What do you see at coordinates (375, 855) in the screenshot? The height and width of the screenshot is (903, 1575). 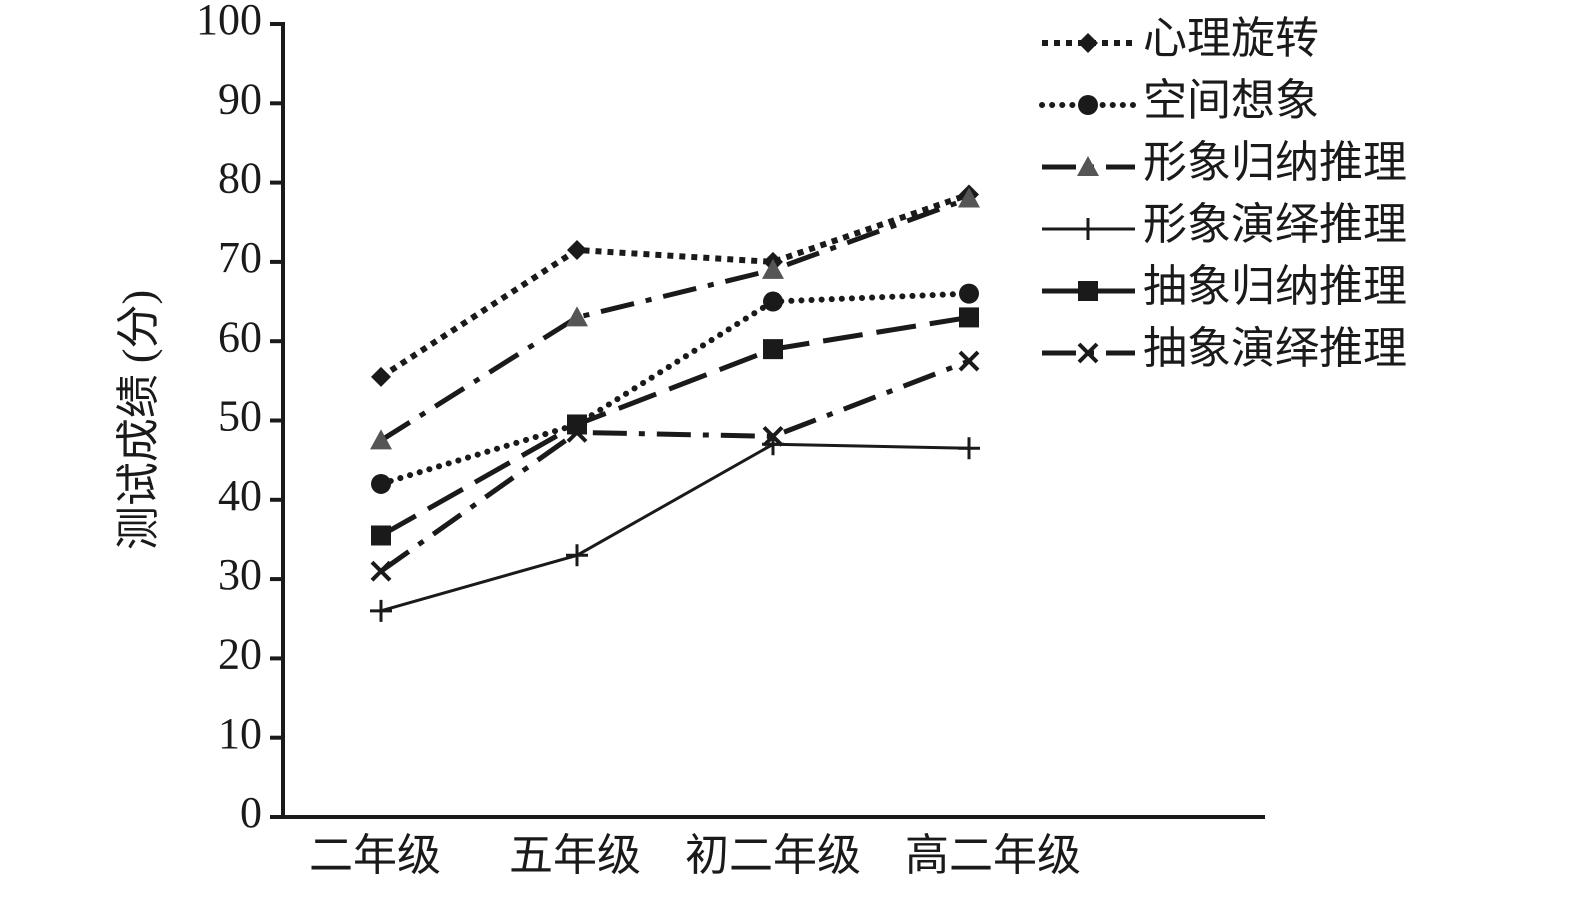 I see `x-tick-label: 二年级` at bounding box center [375, 855].